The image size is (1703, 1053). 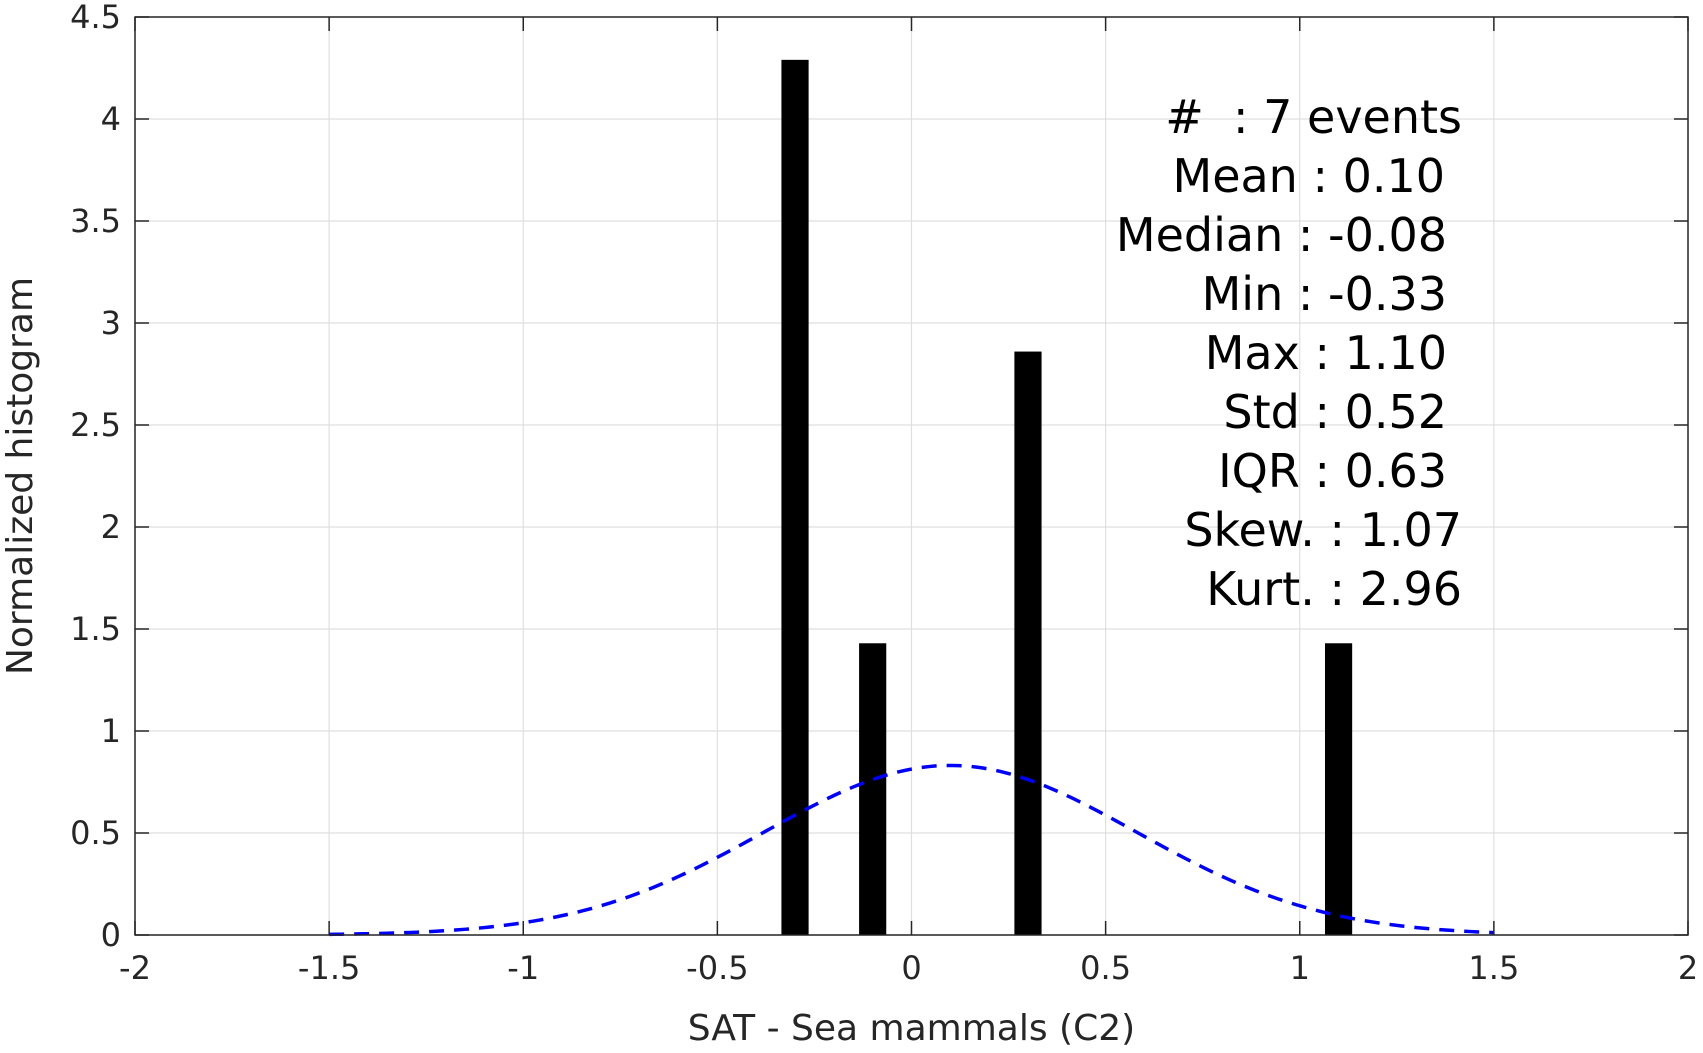 What do you see at coordinates (1493, 968) in the screenshot?
I see `x-tick-label: 1.5` at bounding box center [1493, 968].